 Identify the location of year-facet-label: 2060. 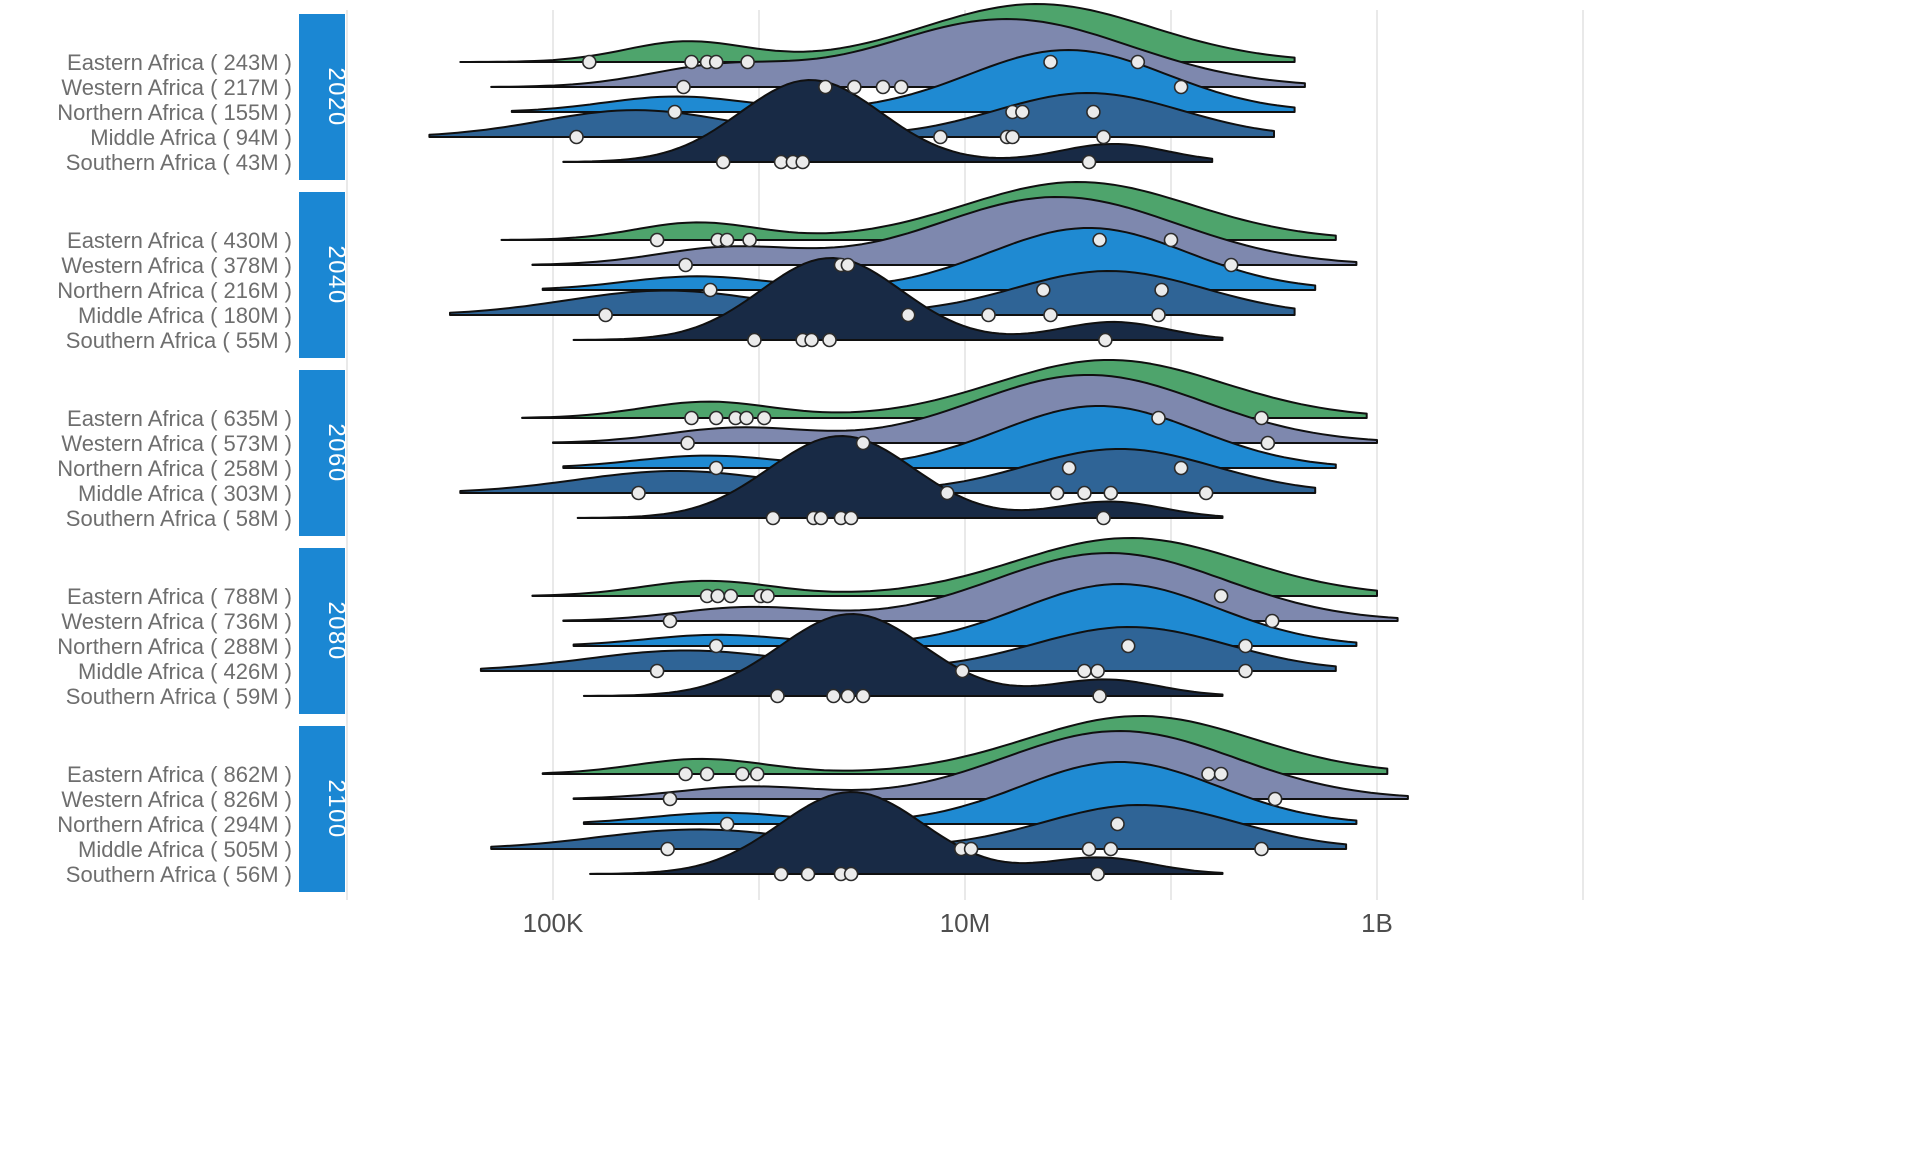
(336, 452).